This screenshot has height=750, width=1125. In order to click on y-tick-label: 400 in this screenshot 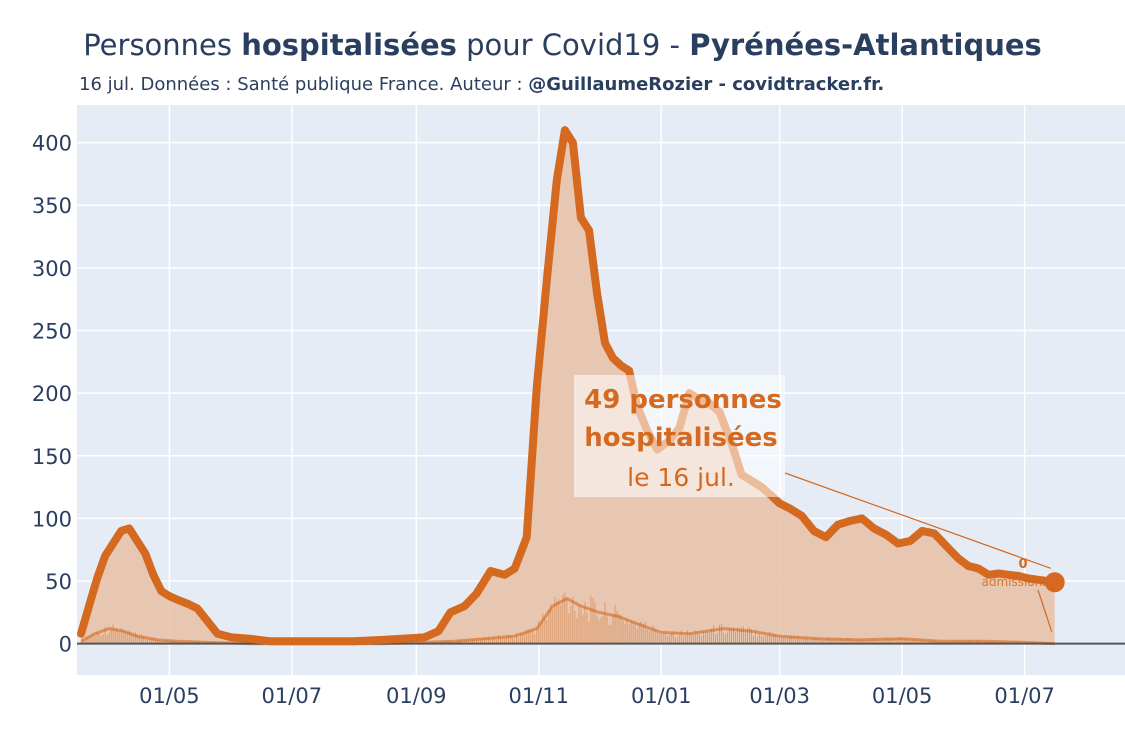, I will do `click(52, 144)`.